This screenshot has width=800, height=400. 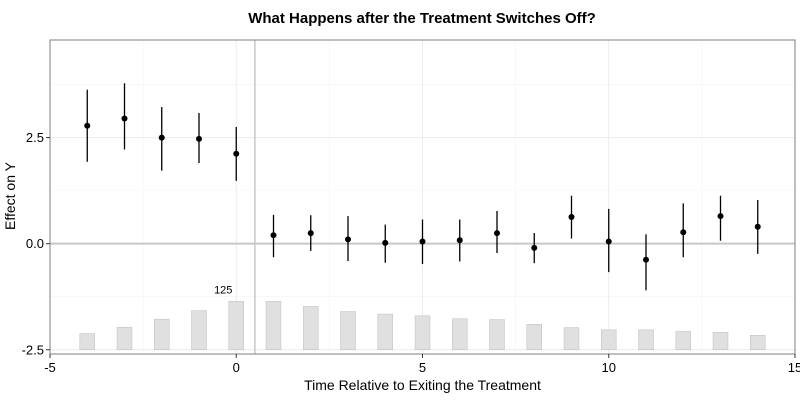 I want to click on x-axis-label: Time Relative to Exiting the Treatment, so click(x=422, y=385).